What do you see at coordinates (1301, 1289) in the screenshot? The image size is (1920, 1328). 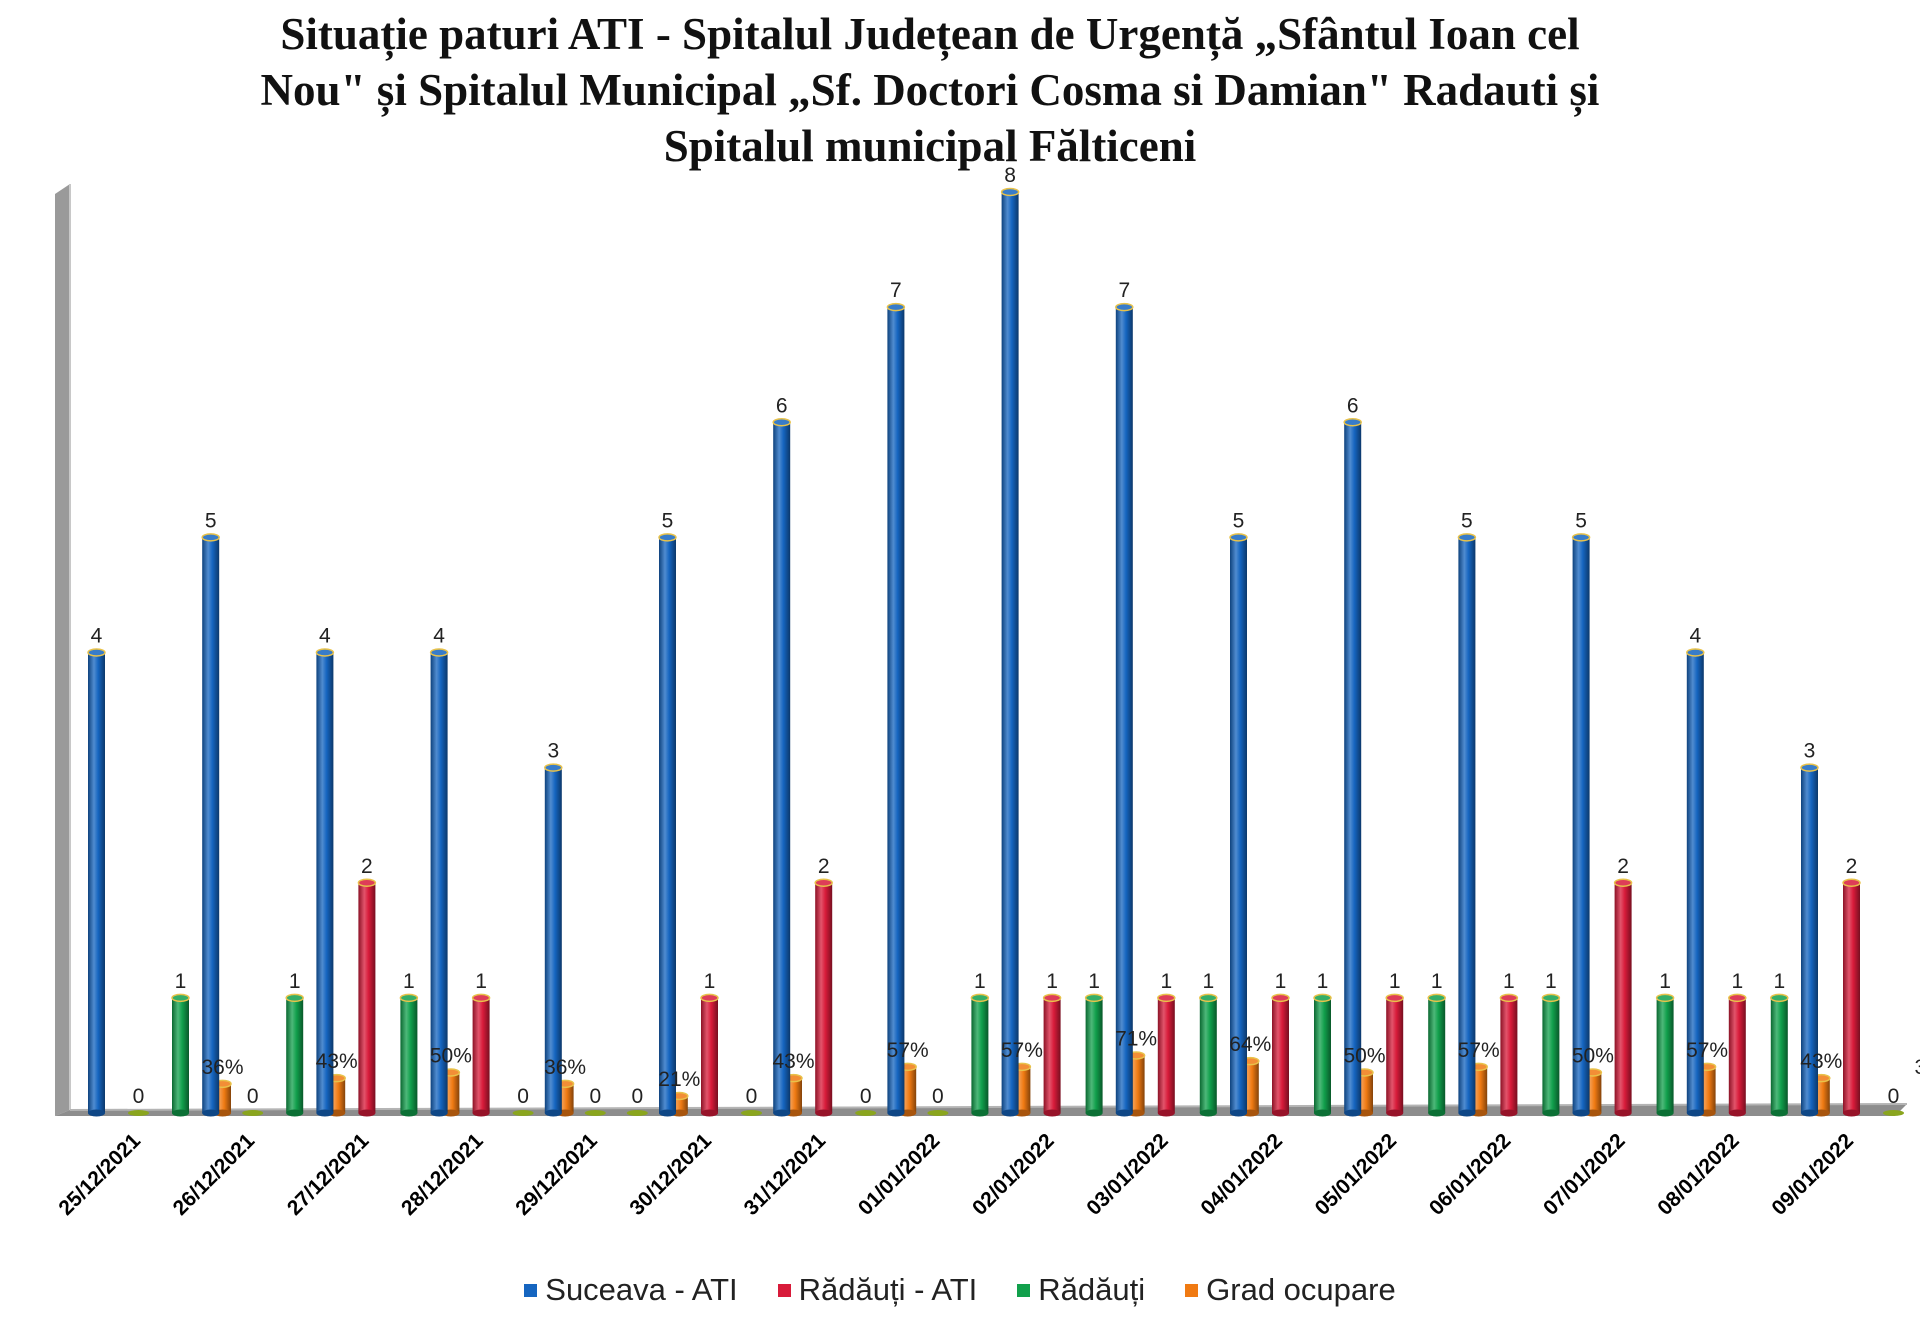 I see `legend-label: Grad ocupare` at bounding box center [1301, 1289].